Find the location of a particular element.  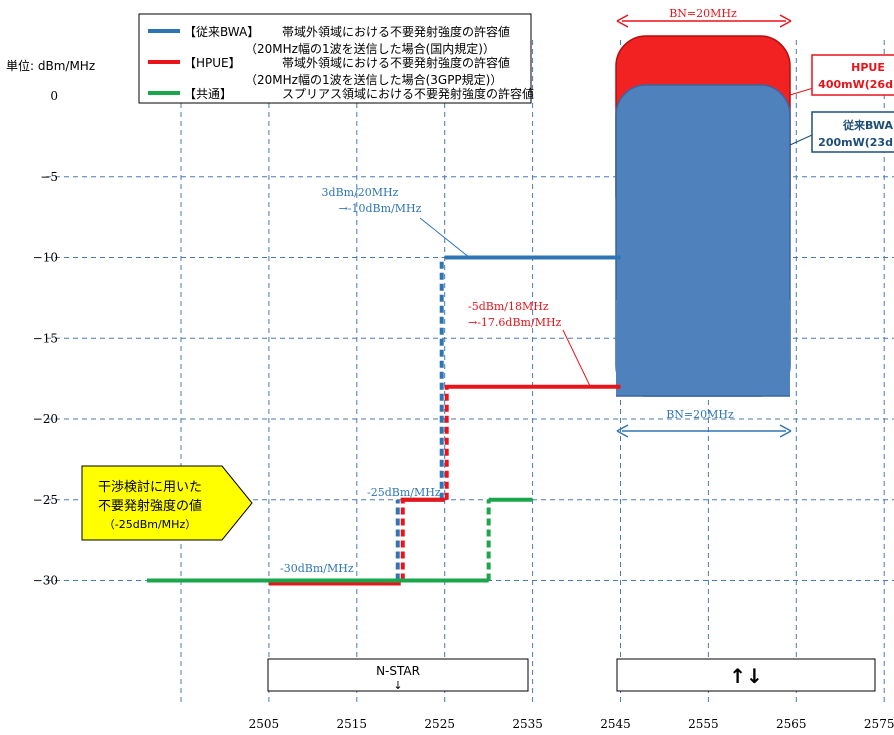

bn-bottom-arrowhead-left is located at coordinates (622, 431).